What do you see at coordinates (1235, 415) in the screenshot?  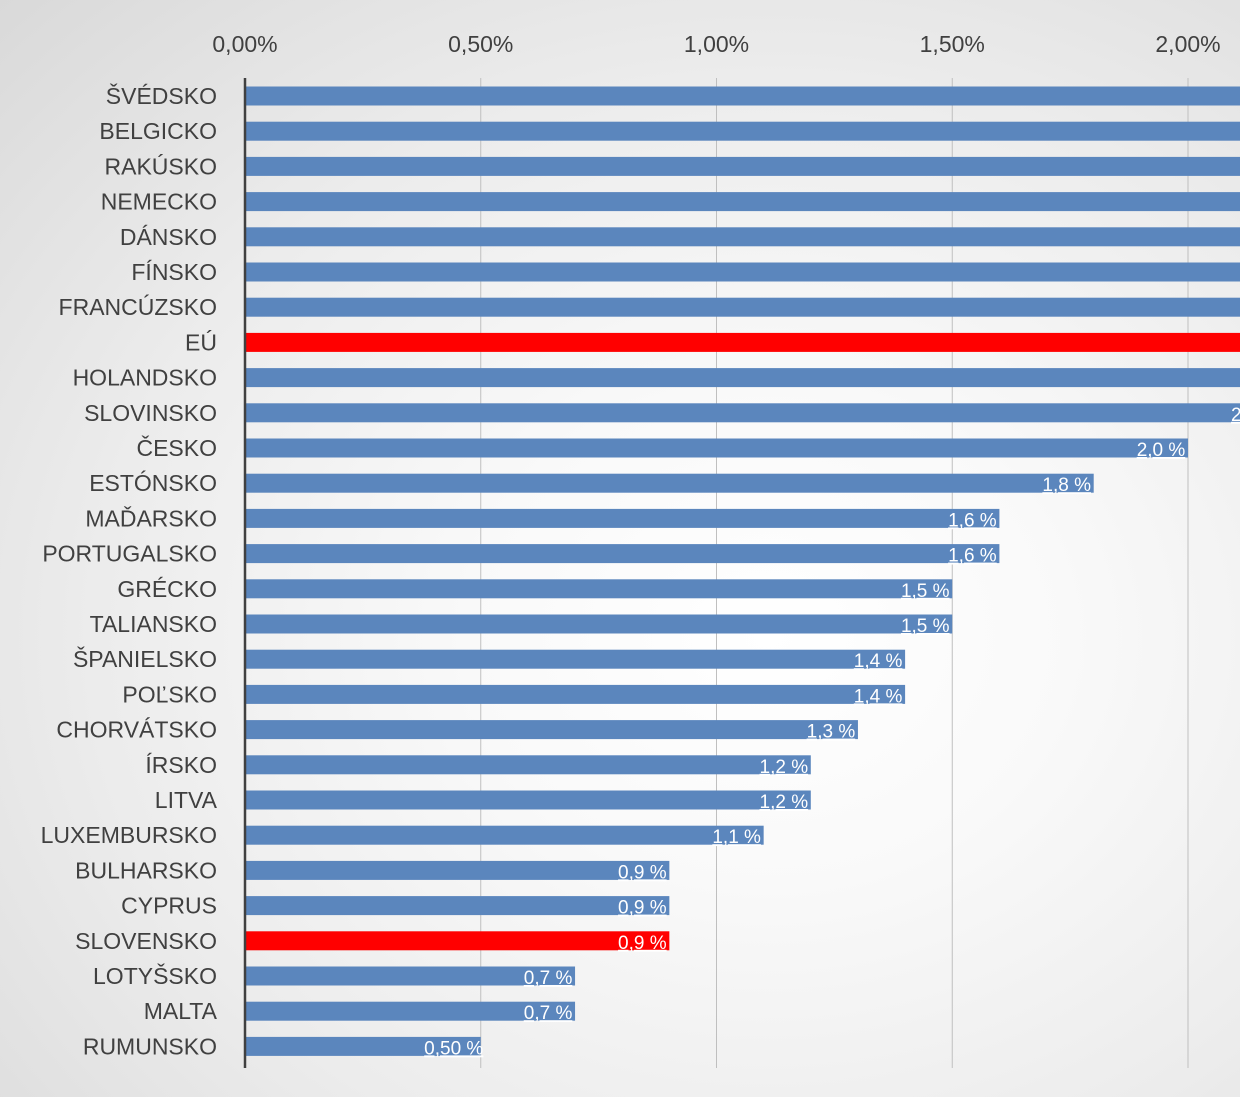 I see `data-label: 2,2 %` at bounding box center [1235, 415].